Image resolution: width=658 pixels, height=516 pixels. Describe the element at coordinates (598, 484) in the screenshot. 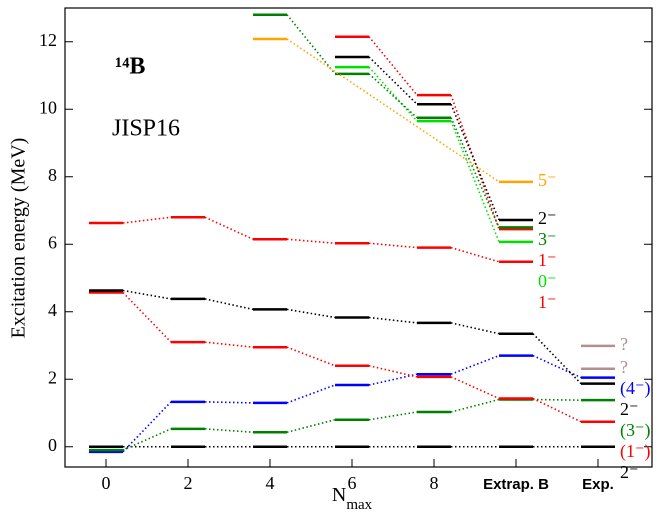

I see `x-tick-label: Exp.` at that location.